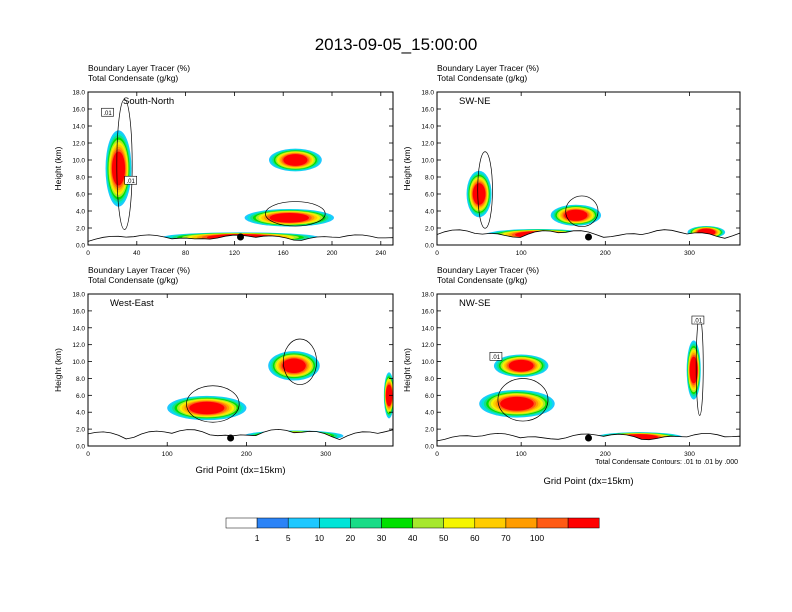 This screenshot has height=612, width=792. What do you see at coordinates (332, 253) in the screenshot?
I see `x-tick-label: 200` at bounding box center [332, 253].